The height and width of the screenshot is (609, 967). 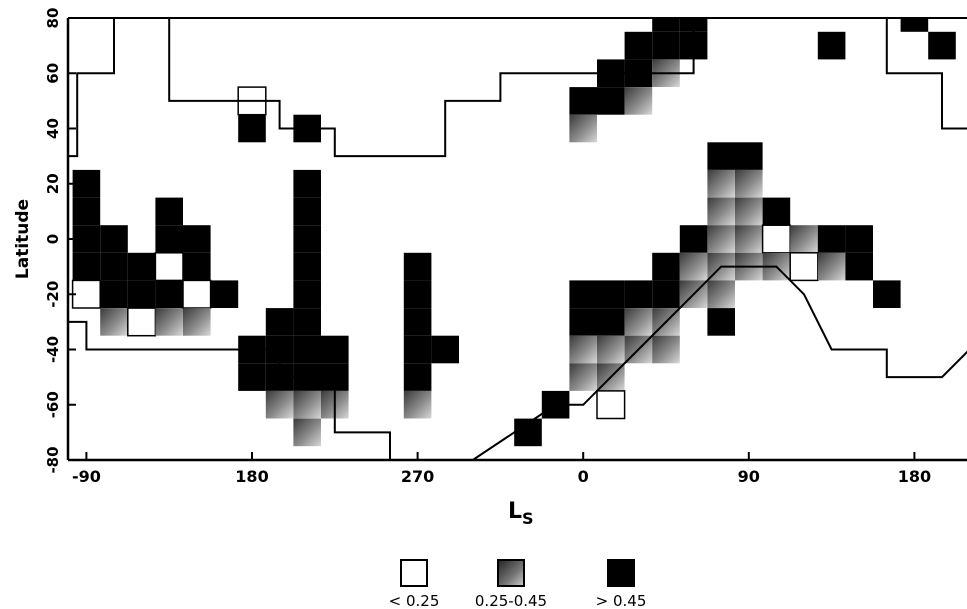 I want to click on y-tick-label: -60, so click(x=53, y=404).